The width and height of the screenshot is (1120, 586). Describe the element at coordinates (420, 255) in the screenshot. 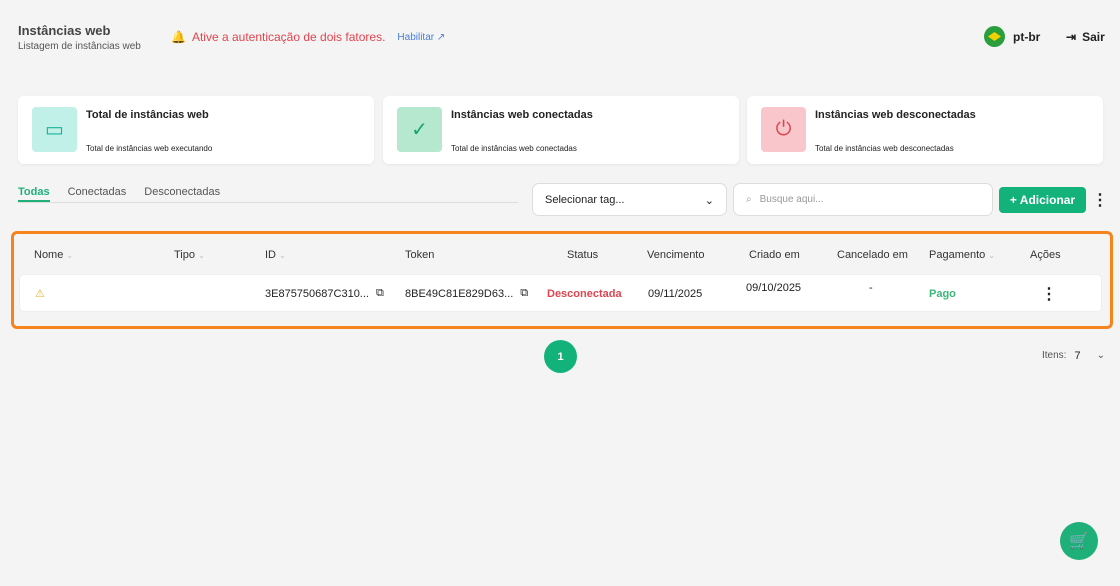

I see `col-token: Token` at that location.